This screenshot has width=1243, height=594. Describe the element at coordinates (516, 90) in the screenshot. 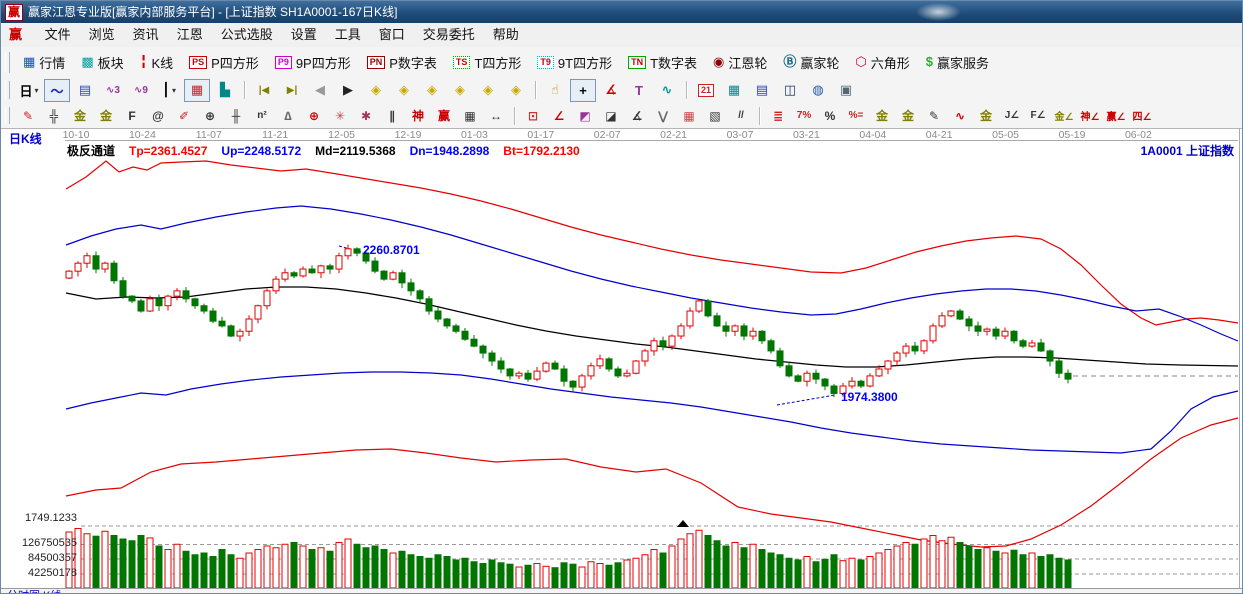

I see `diamond-expand-button: ◈` at that location.